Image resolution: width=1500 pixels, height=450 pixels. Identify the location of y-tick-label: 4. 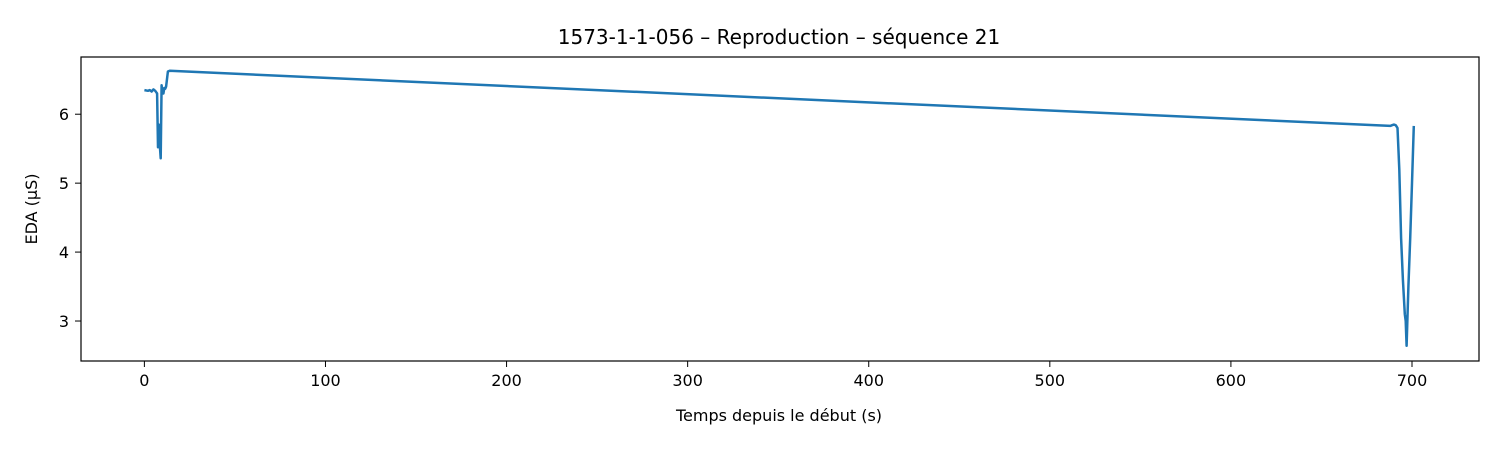
(64, 252).